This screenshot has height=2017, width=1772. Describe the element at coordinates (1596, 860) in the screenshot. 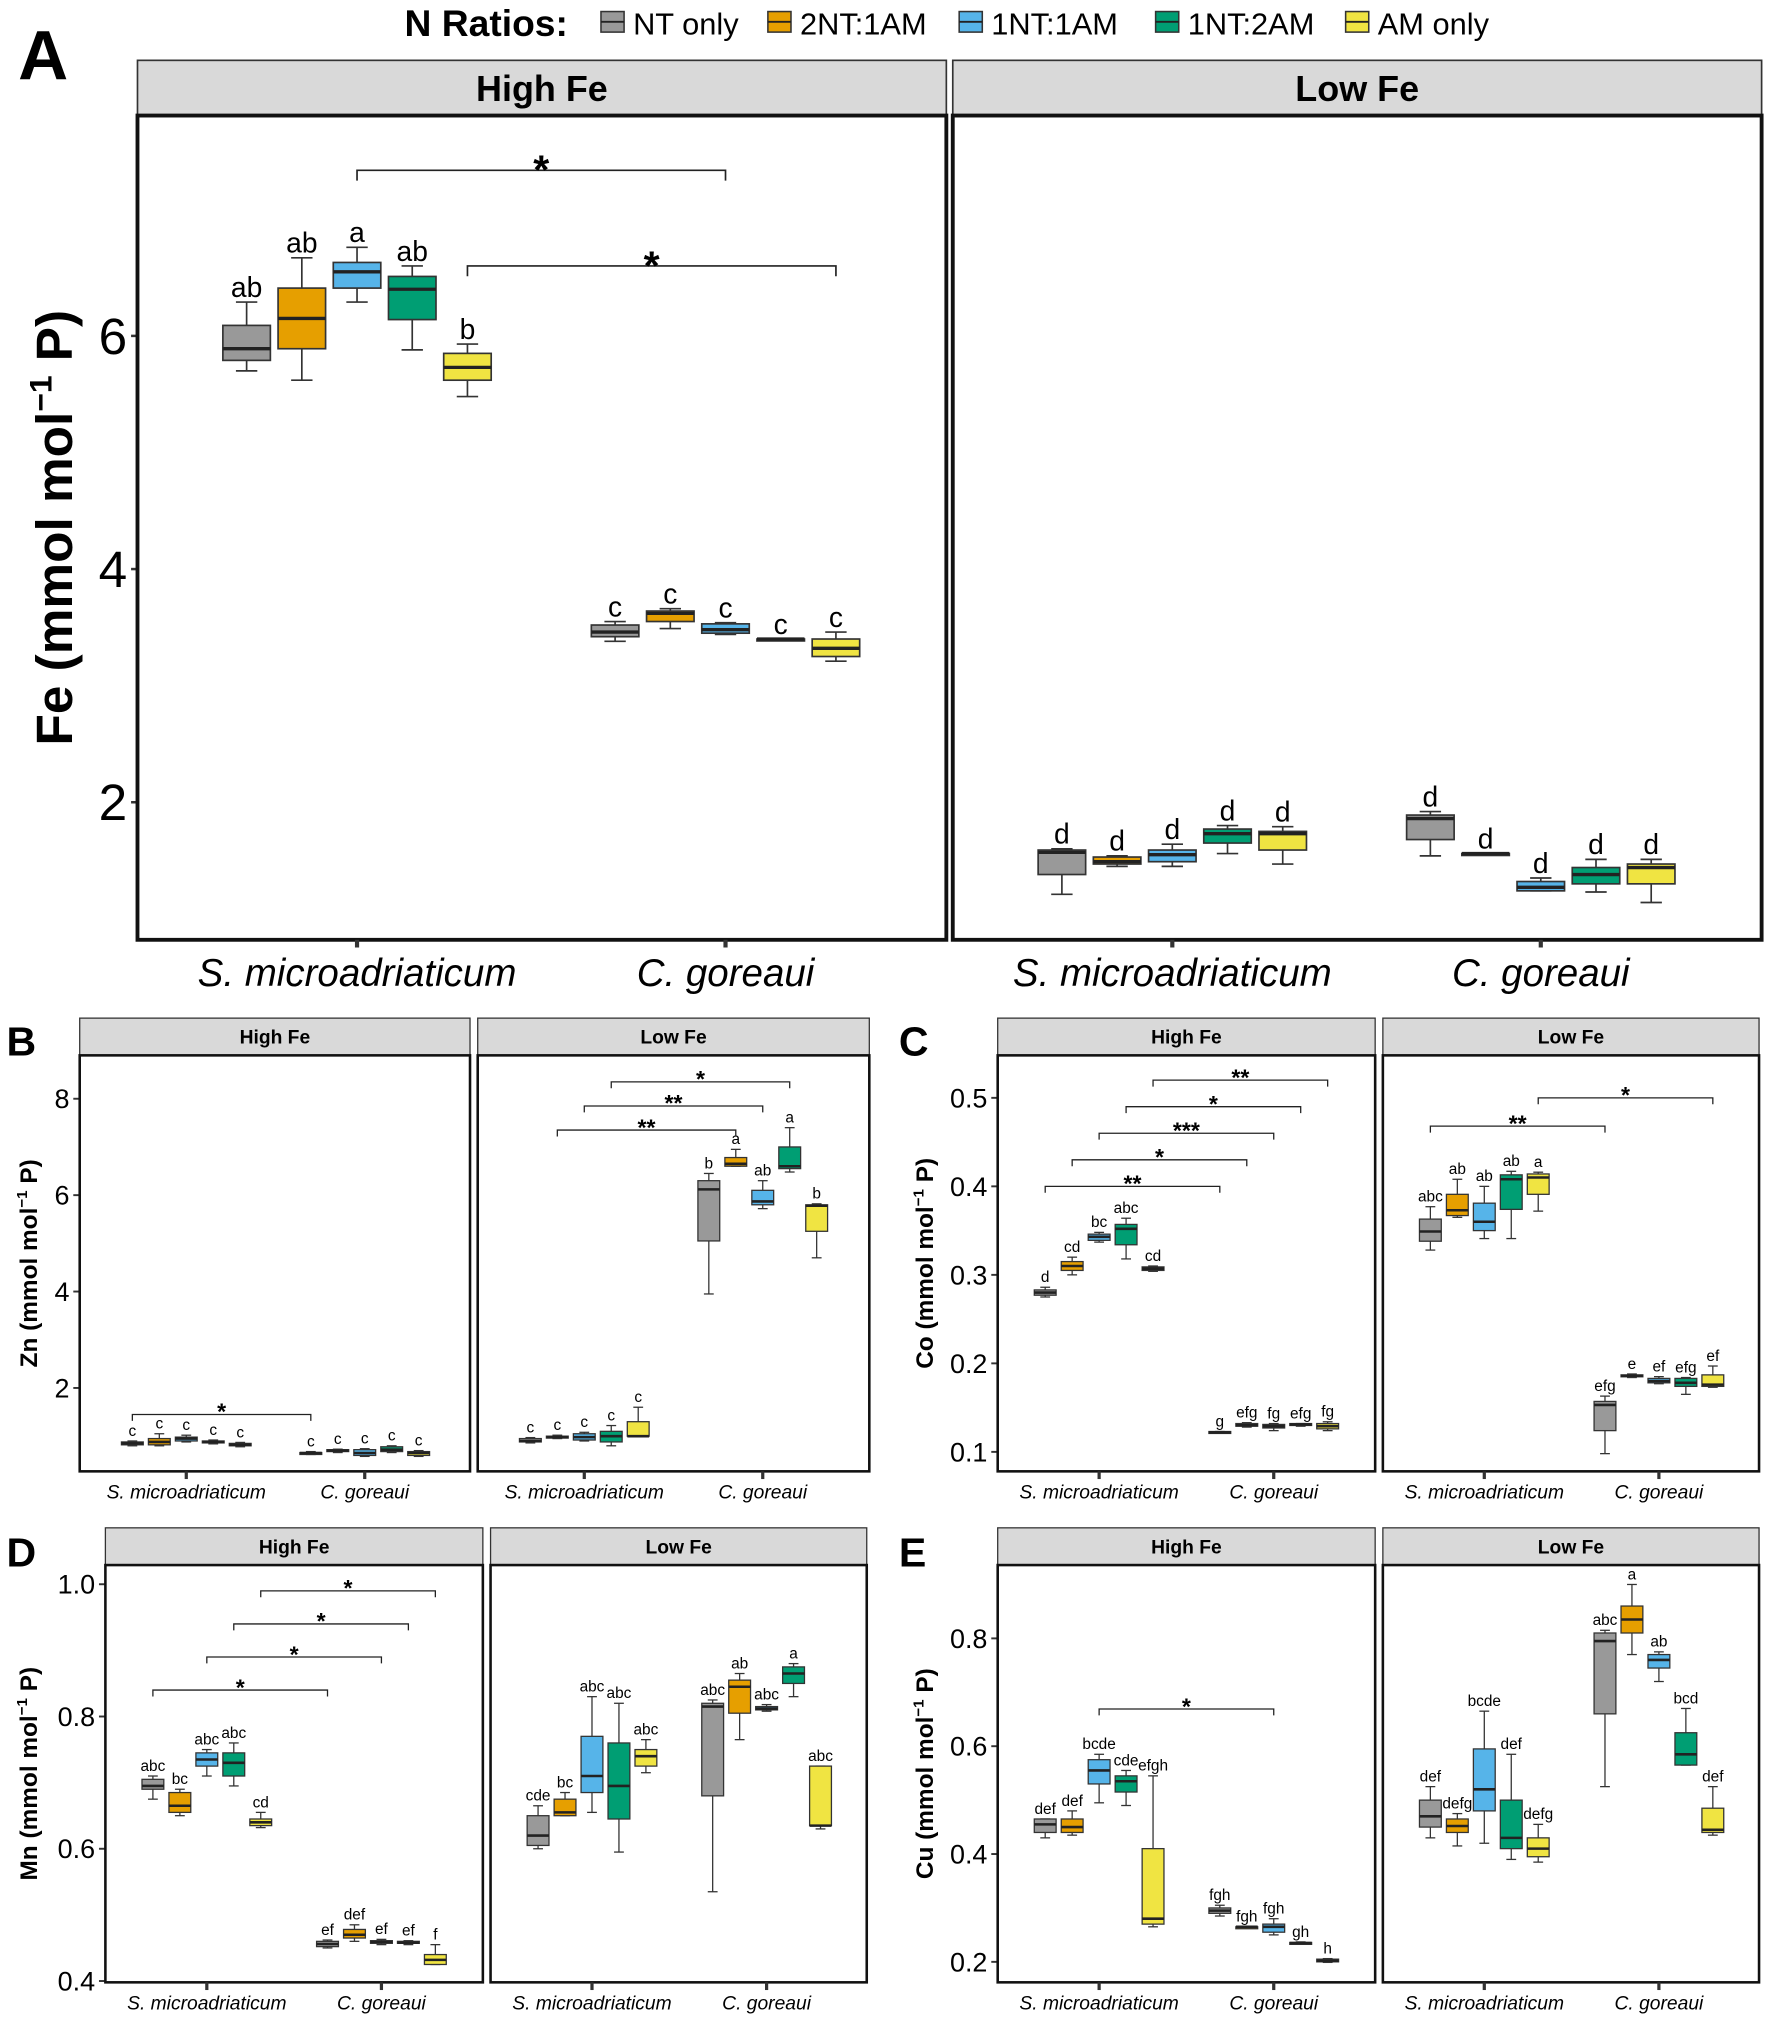

I see `box-1nt-2am: d` at that location.